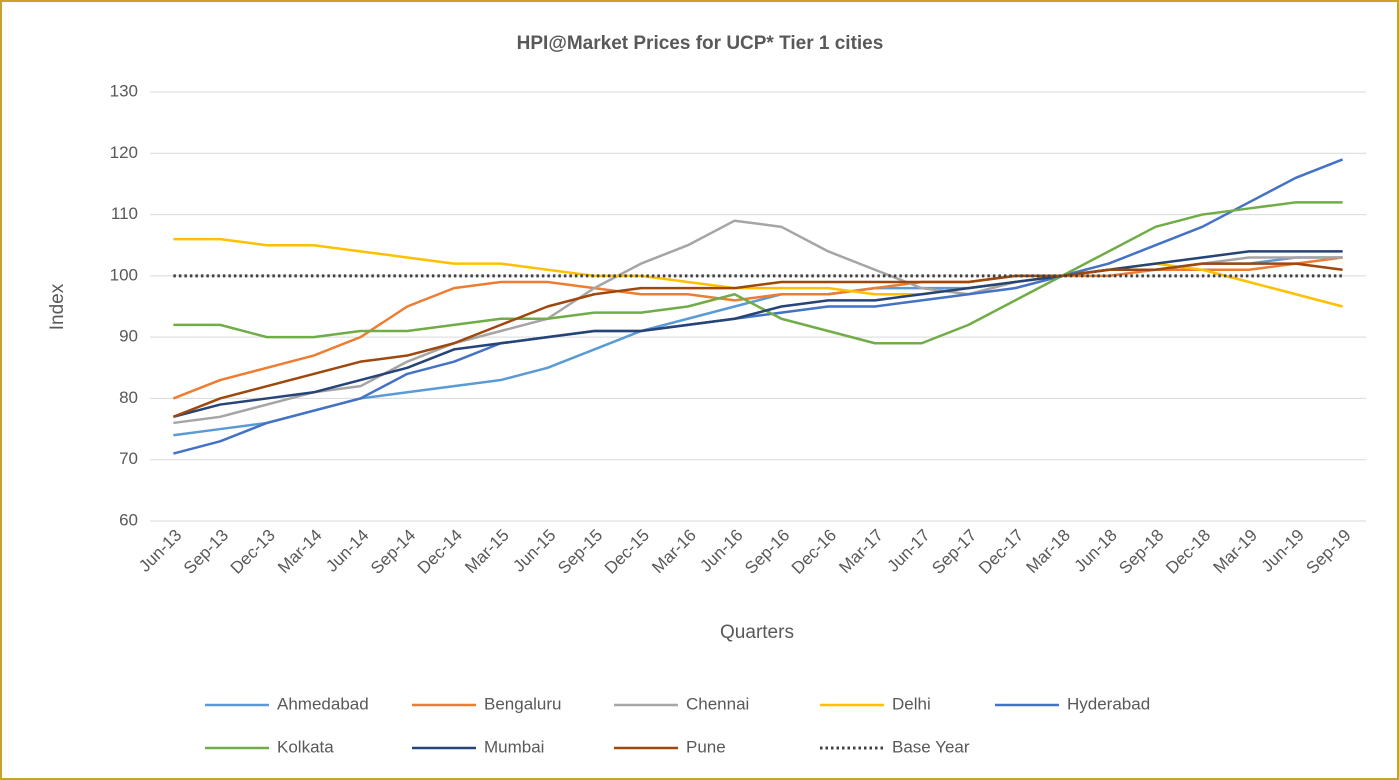 The width and height of the screenshot is (1399, 780). I want to click on legend-label: Kolkata, so click(305, 746).